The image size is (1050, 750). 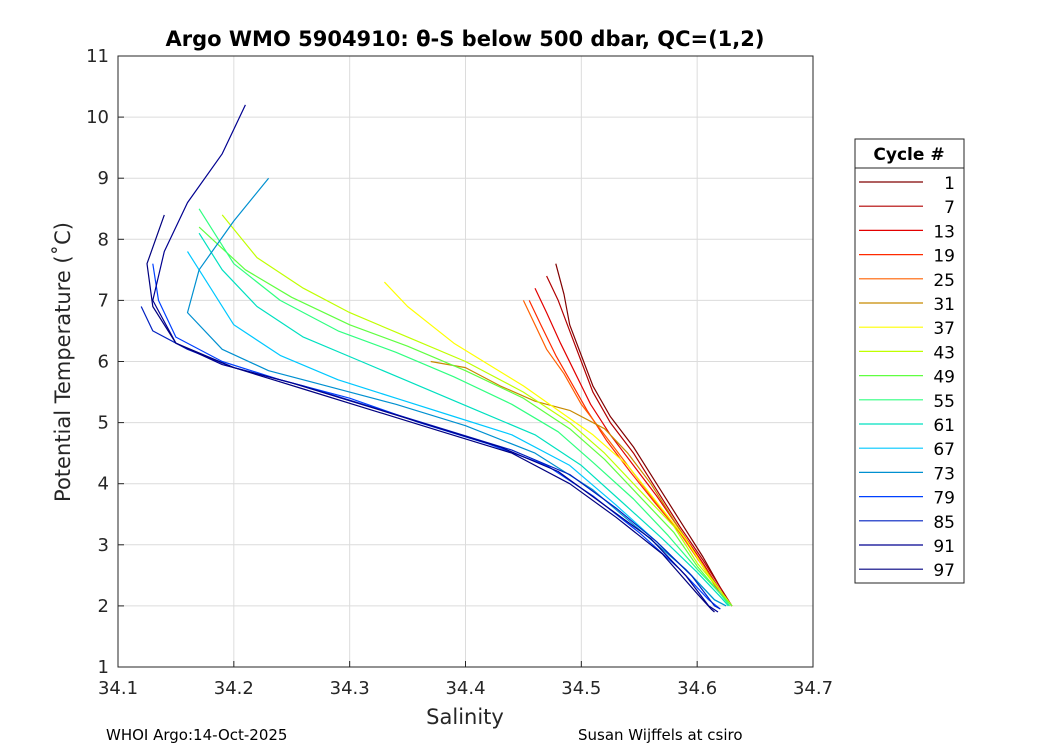 I want to click on y-tick-label: 8, so click(x=103, y=239).